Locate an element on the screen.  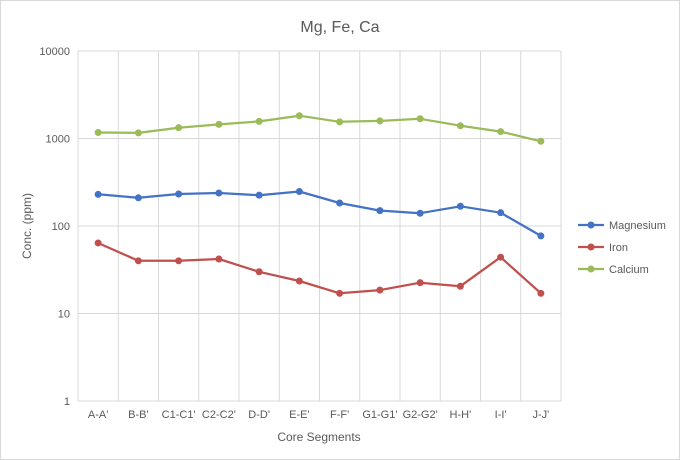
x-tick-label: C1-C1' is located at coordinates (179, 415).